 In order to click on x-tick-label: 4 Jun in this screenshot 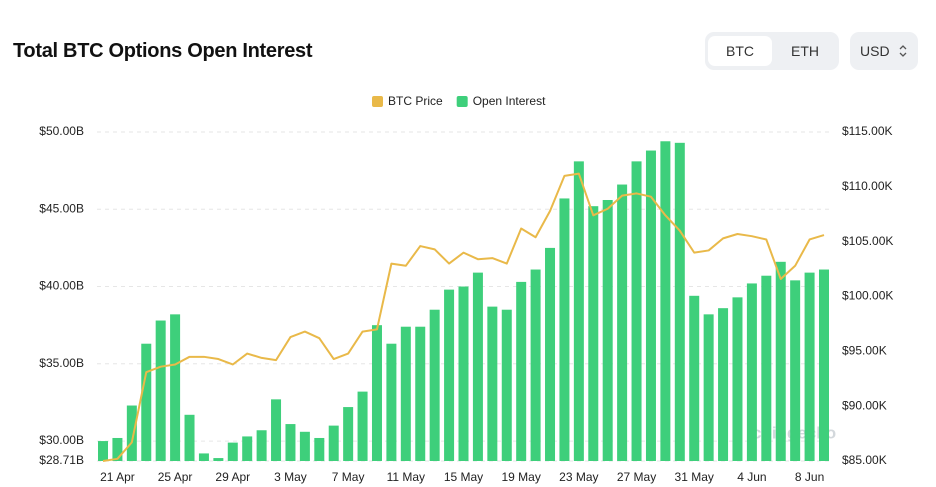, I will do `click(751, 477)`.